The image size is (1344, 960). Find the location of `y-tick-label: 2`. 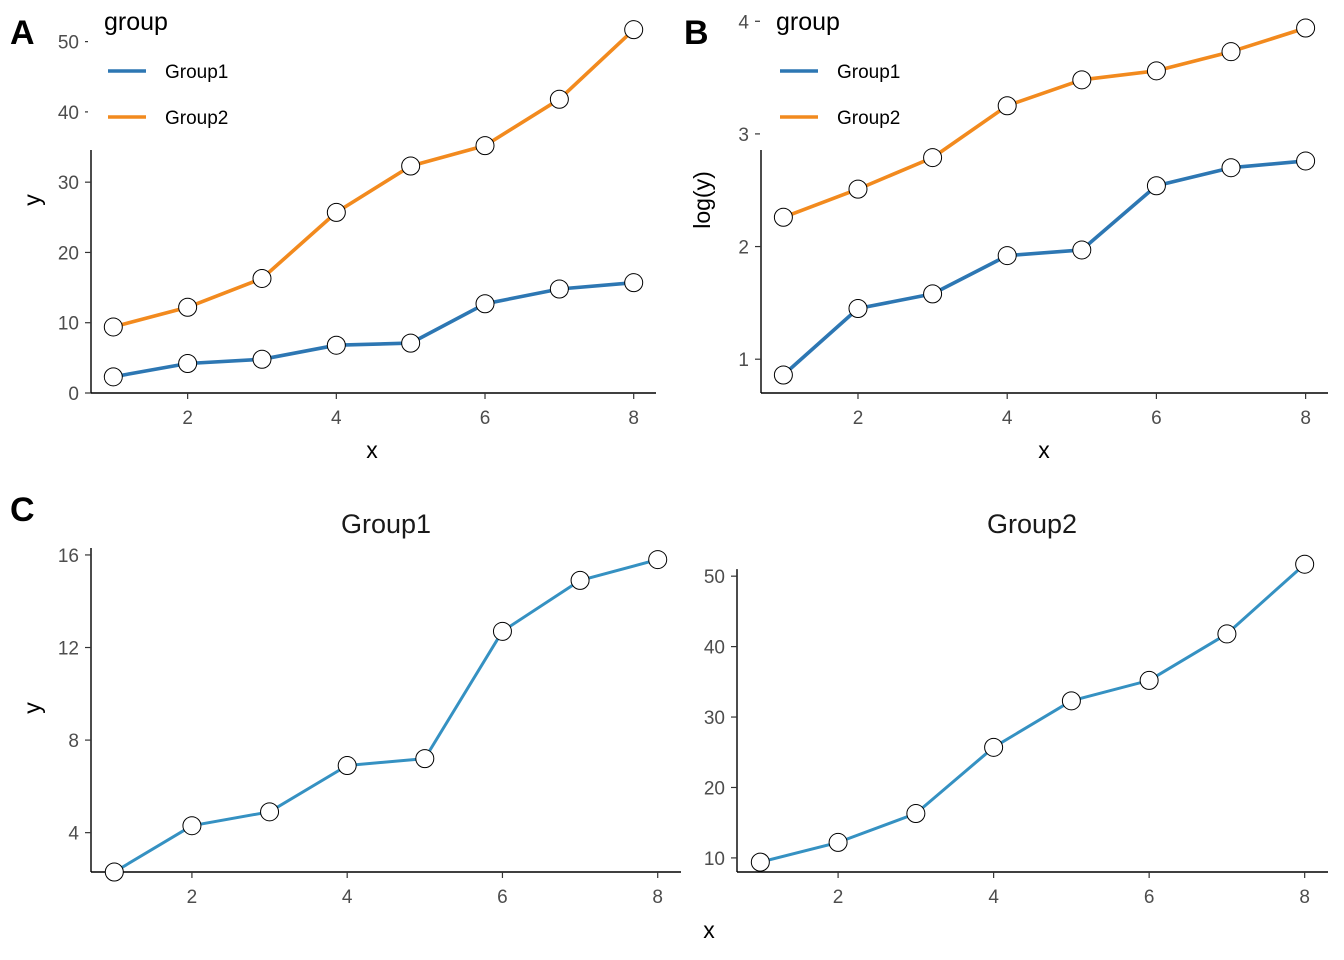

y-tick-label: 2 is located at coordinates (743, 248).